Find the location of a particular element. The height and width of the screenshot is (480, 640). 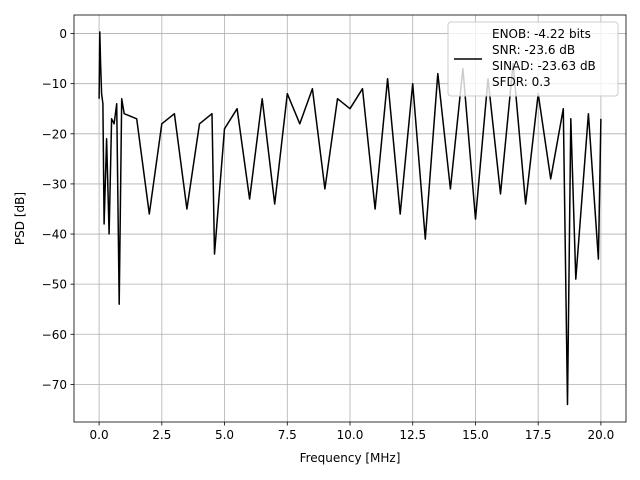

x-axis-ticks: 0.0 2.5 5.0 7.5 10.0 12.5 15.0 17.5 20.0 is located at coordinates (352, 432).